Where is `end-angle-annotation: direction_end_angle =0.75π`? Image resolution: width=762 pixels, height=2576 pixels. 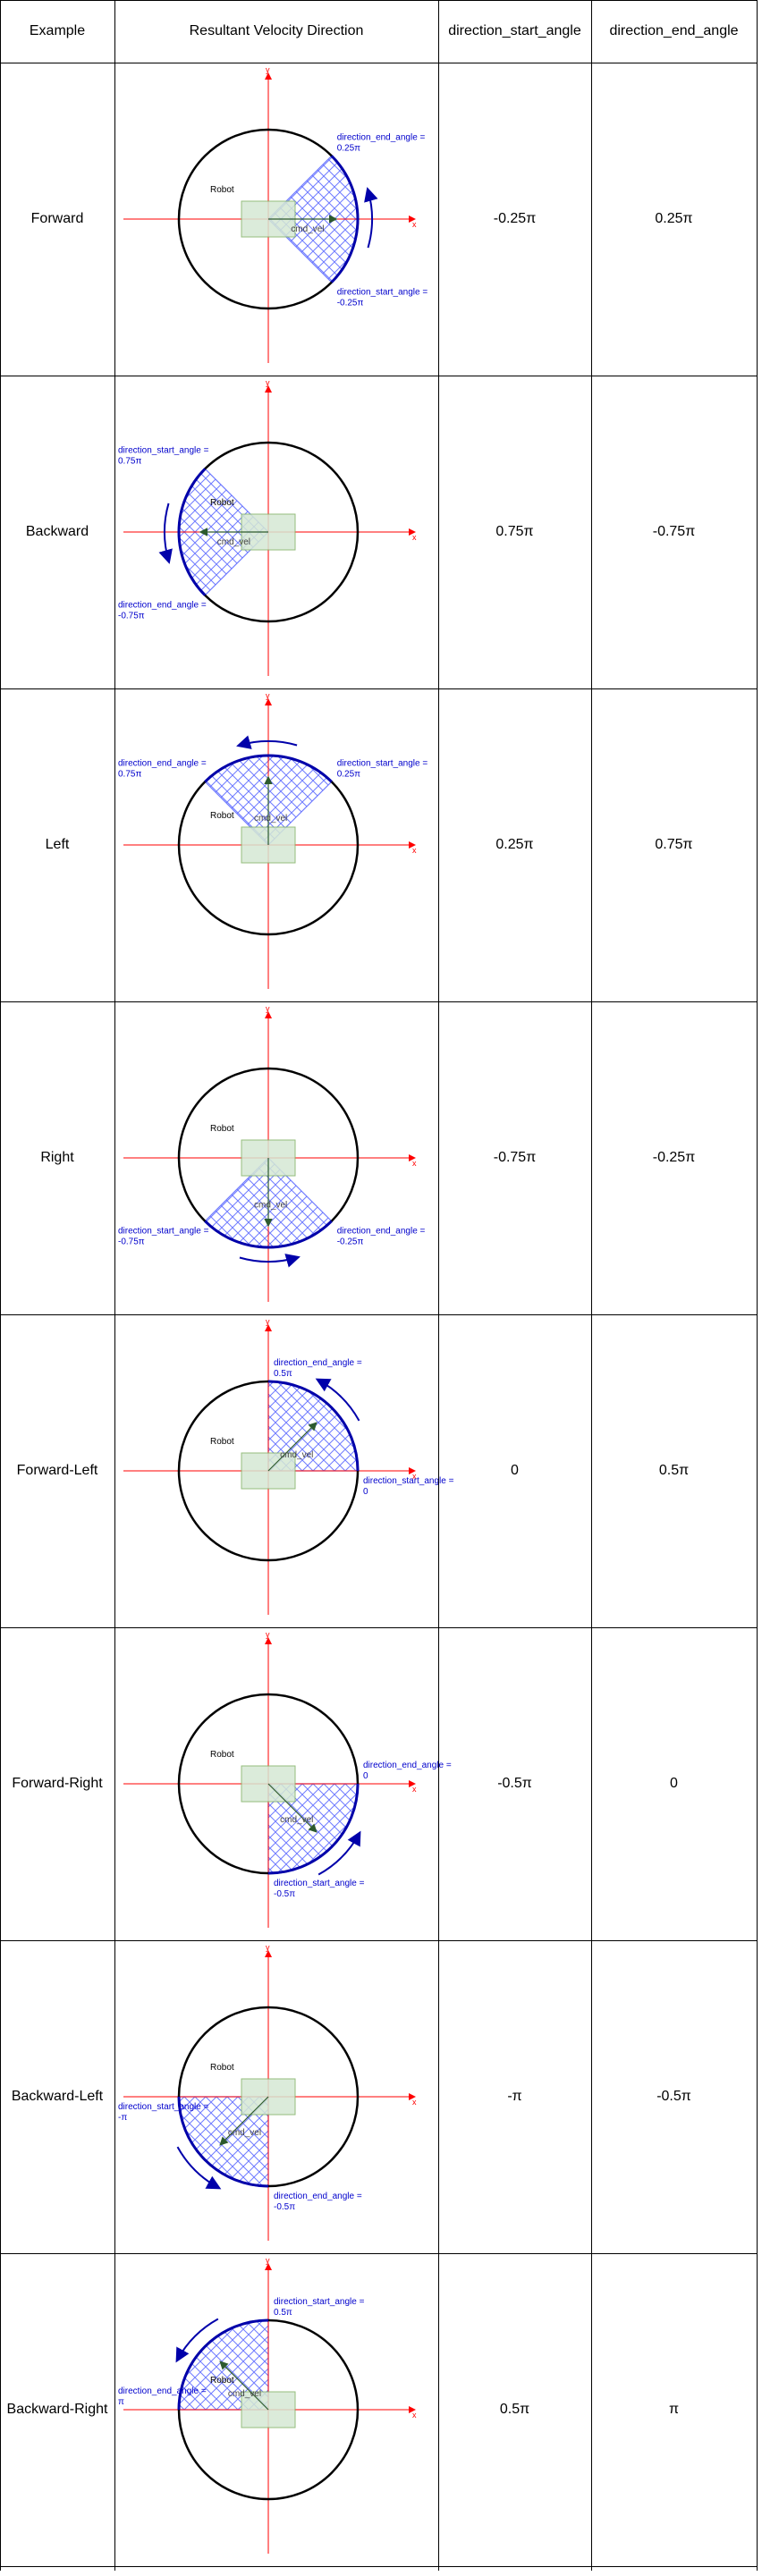 end-angle-annotation: direction_end_angle =0.75π is located at coordinates (163, 768).